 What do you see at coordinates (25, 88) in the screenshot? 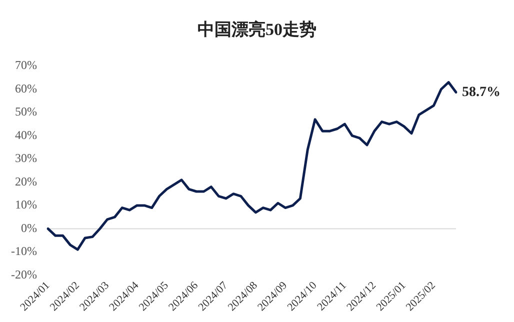
I see `y-tick-label: 60%` at bounding box center [25, 88].